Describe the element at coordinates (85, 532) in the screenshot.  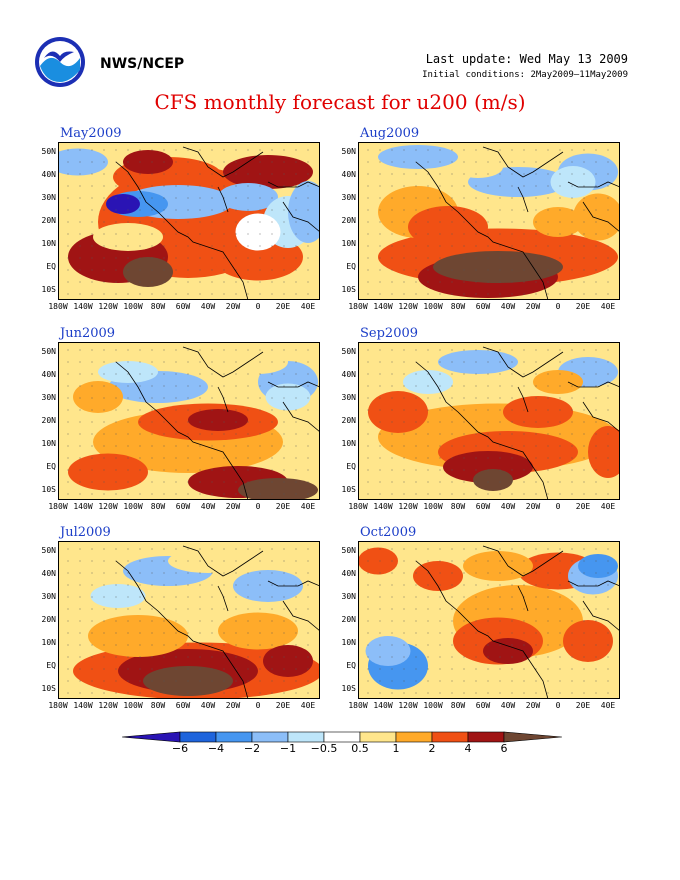
I see `panel-title: Jul2009` at that location.